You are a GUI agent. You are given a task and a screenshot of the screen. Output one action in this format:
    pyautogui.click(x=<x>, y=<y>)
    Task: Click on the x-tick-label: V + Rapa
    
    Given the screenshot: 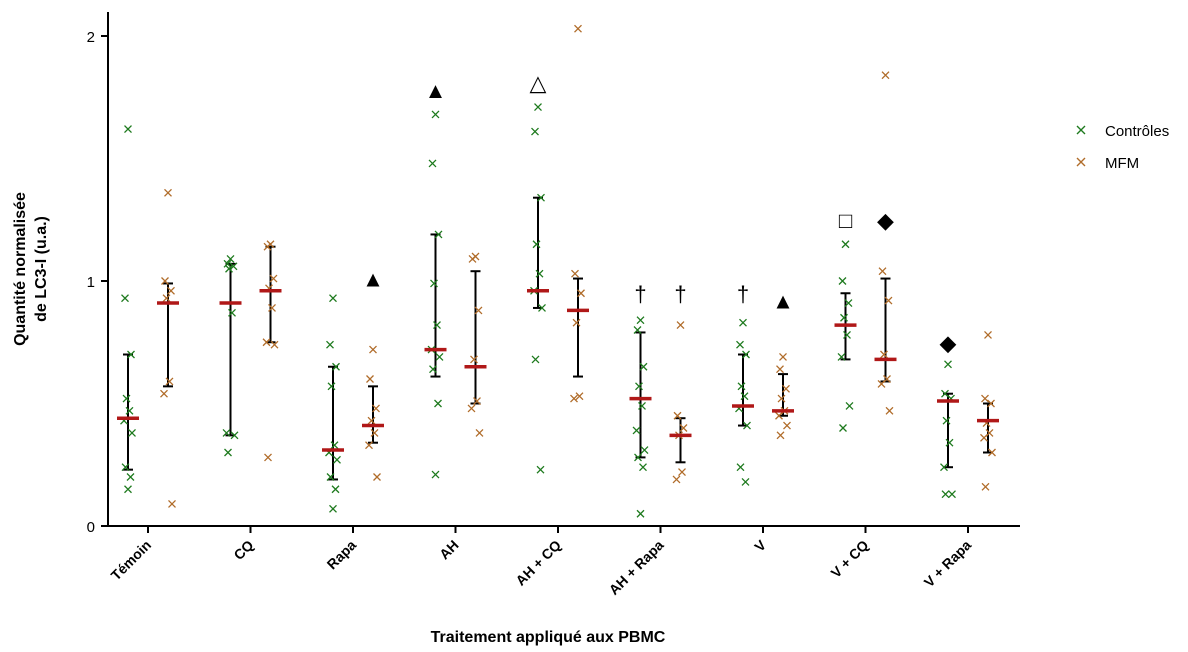 What is the action you would take?
    pyautogui.click(x=948, y=564)
    